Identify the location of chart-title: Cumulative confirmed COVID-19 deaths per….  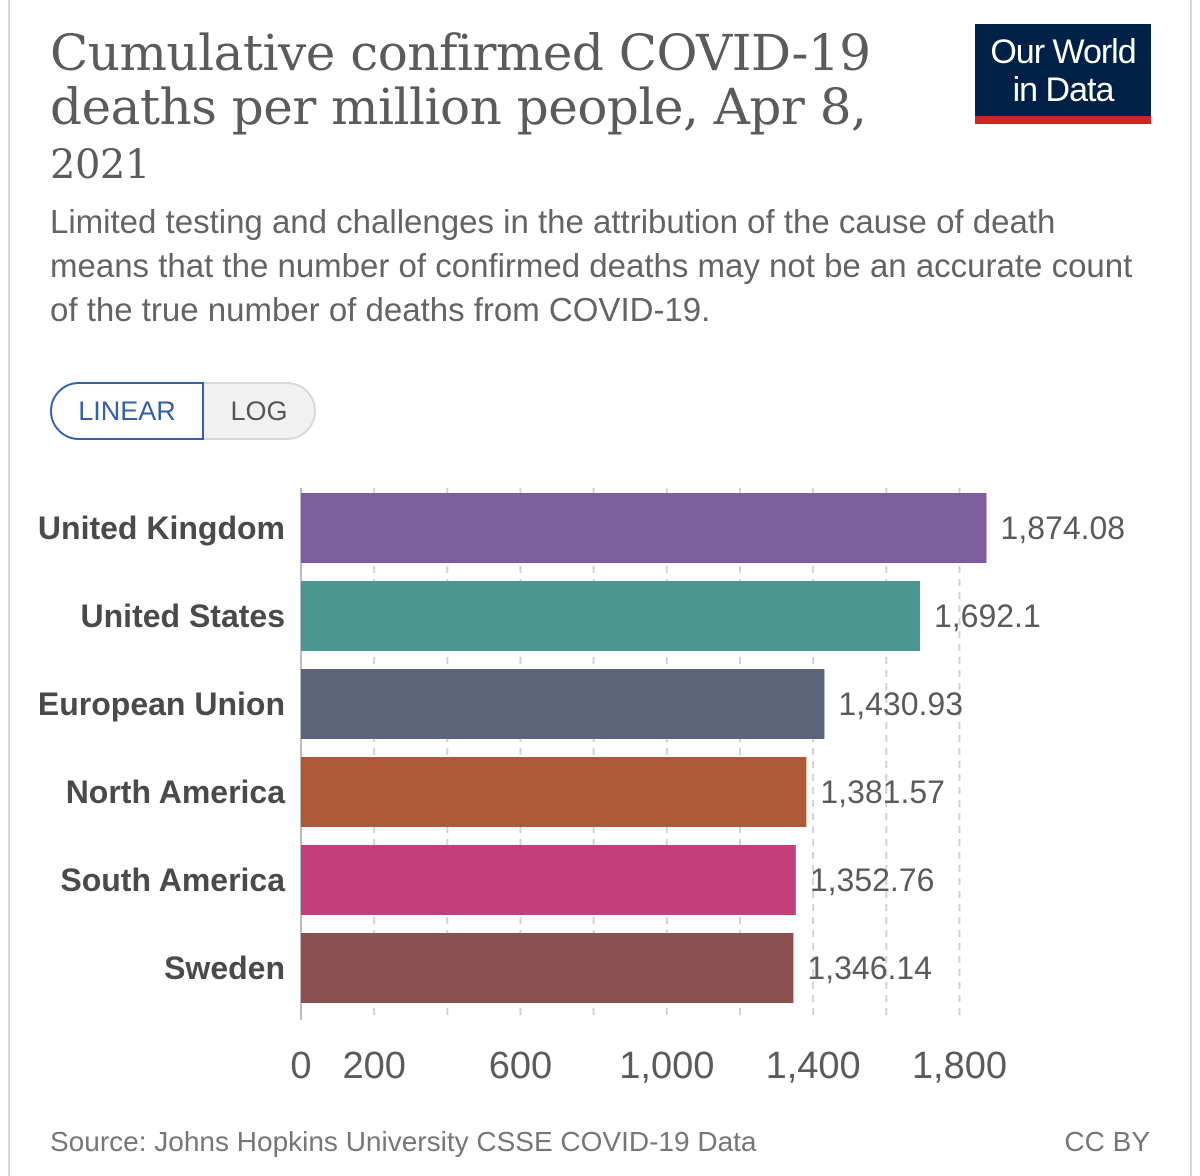
(490, 111).